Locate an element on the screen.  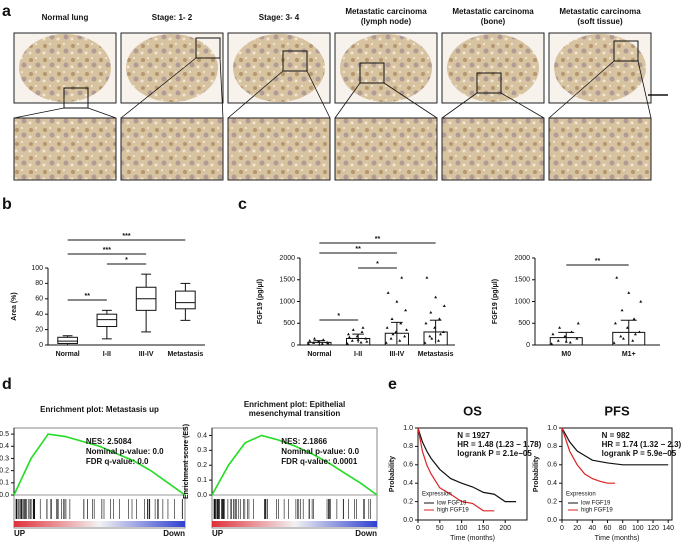
x-tick-label: 150 is located at coordinates (484, 528).